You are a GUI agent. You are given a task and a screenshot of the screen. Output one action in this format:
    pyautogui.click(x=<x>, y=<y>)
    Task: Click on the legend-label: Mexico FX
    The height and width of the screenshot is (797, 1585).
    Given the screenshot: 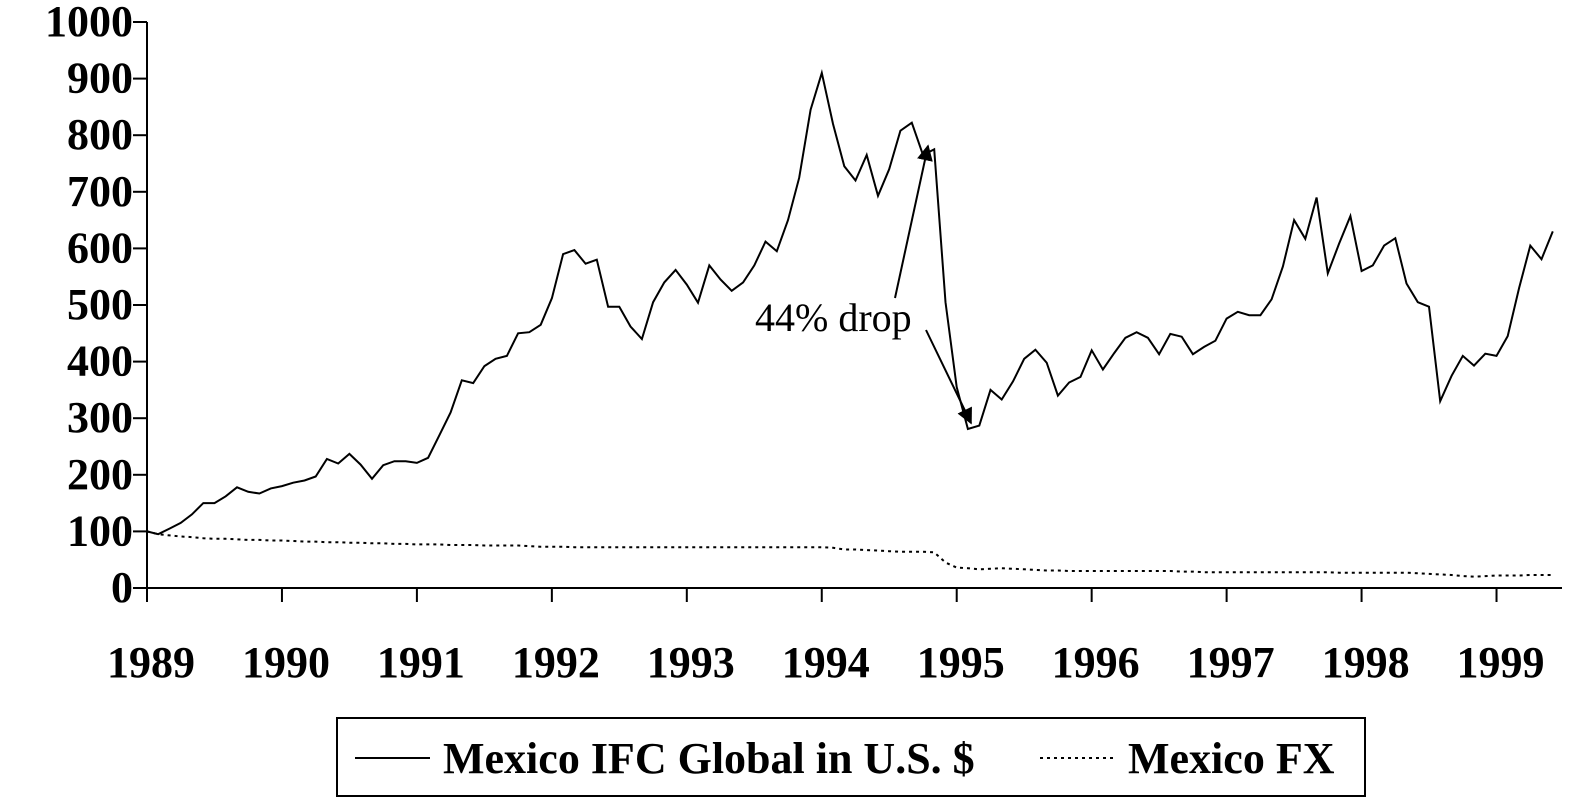 What is the action you would take?
    pyautogui.click(x=1231, y=758)
    